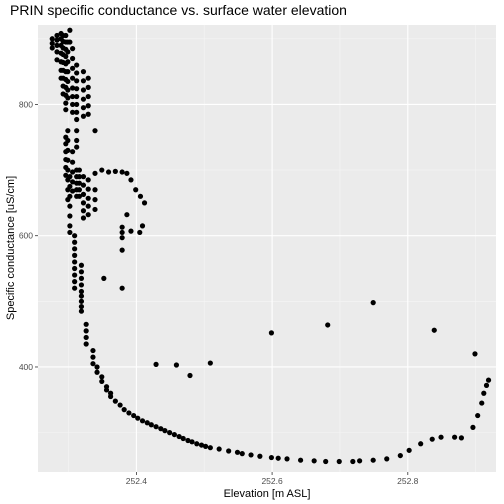  Describe the element at coordinates (26, 104) in the screenshot. I see `y-tick-label: 800` at that location.